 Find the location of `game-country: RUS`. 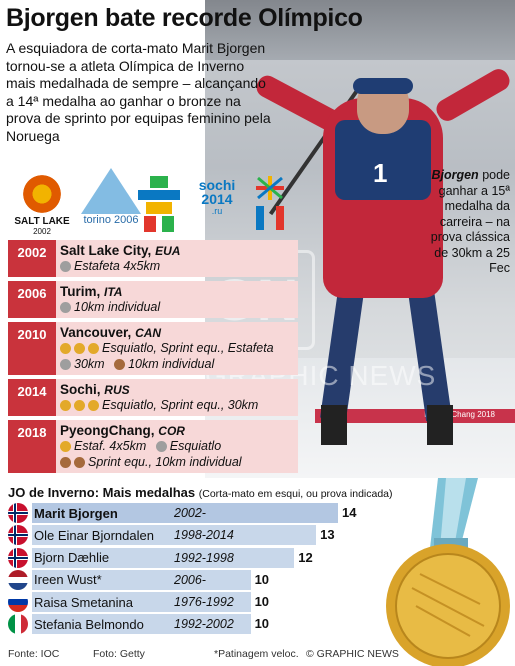

game-country: RUS is located at coordinates (117, 390).